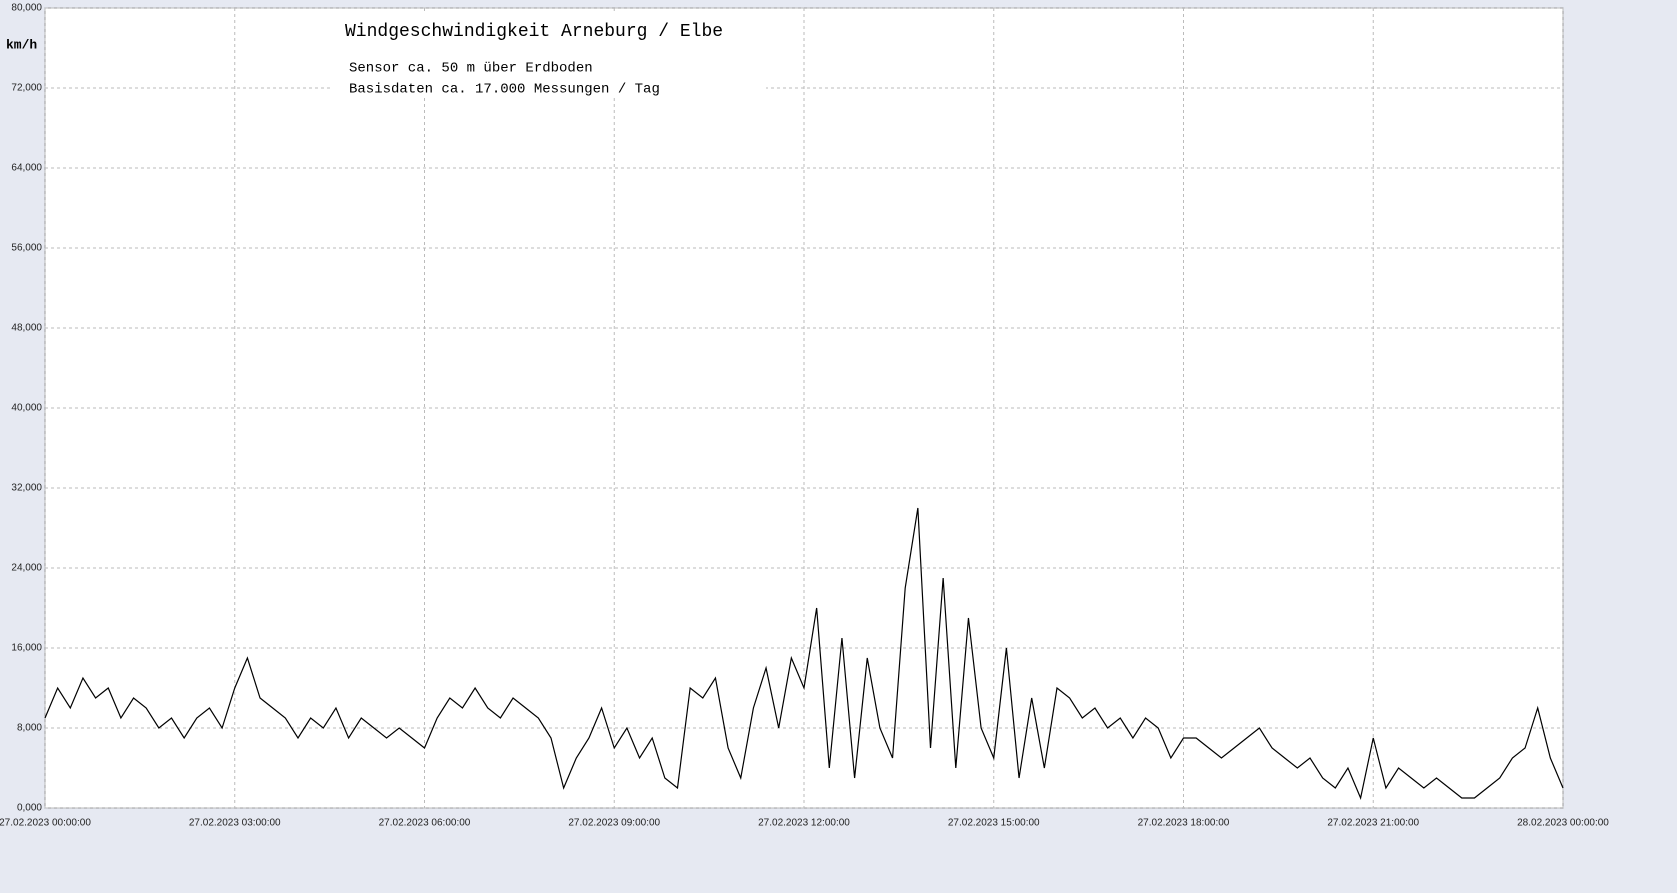 This screenshot has width=1677, height=893. Describe the element at coordinates (29, 728) in the screenshot. I see `y-tick-label: 8,000` at that location.